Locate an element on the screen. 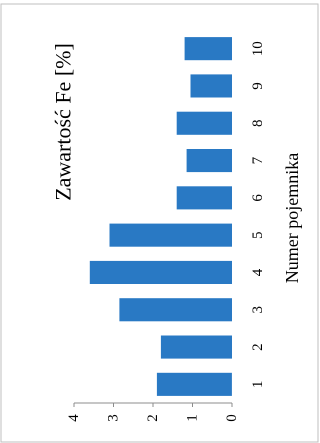 This screenshot has width=320, height=443. category-label-2: 2 is located at coordinates (258, 347).